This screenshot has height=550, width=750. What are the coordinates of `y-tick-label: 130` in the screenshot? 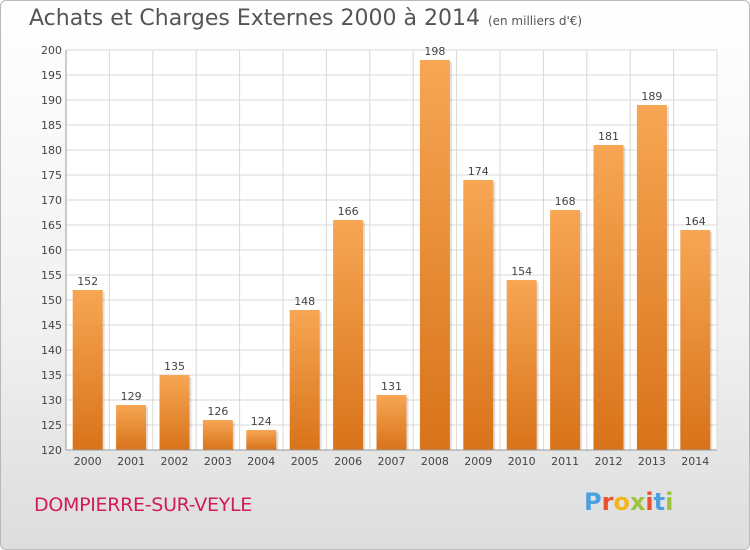 It's located at (51, 400).